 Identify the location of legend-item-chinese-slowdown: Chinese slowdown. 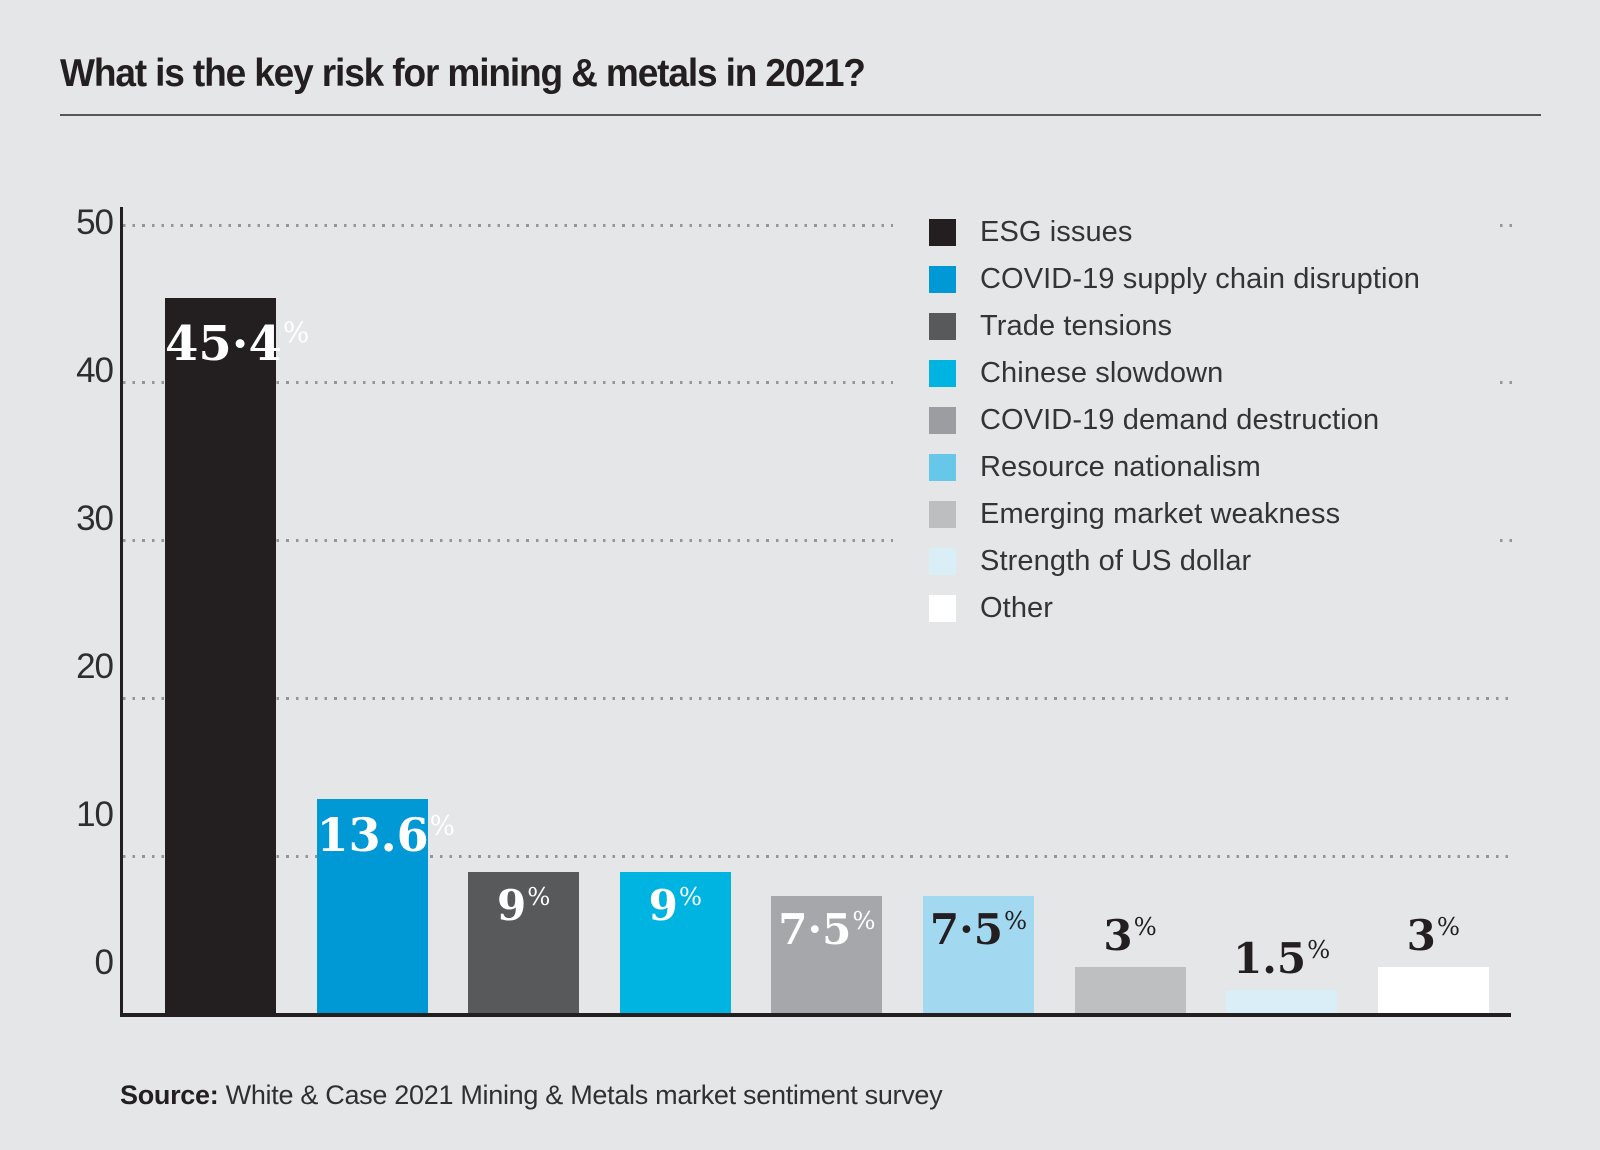
(1076, 373).